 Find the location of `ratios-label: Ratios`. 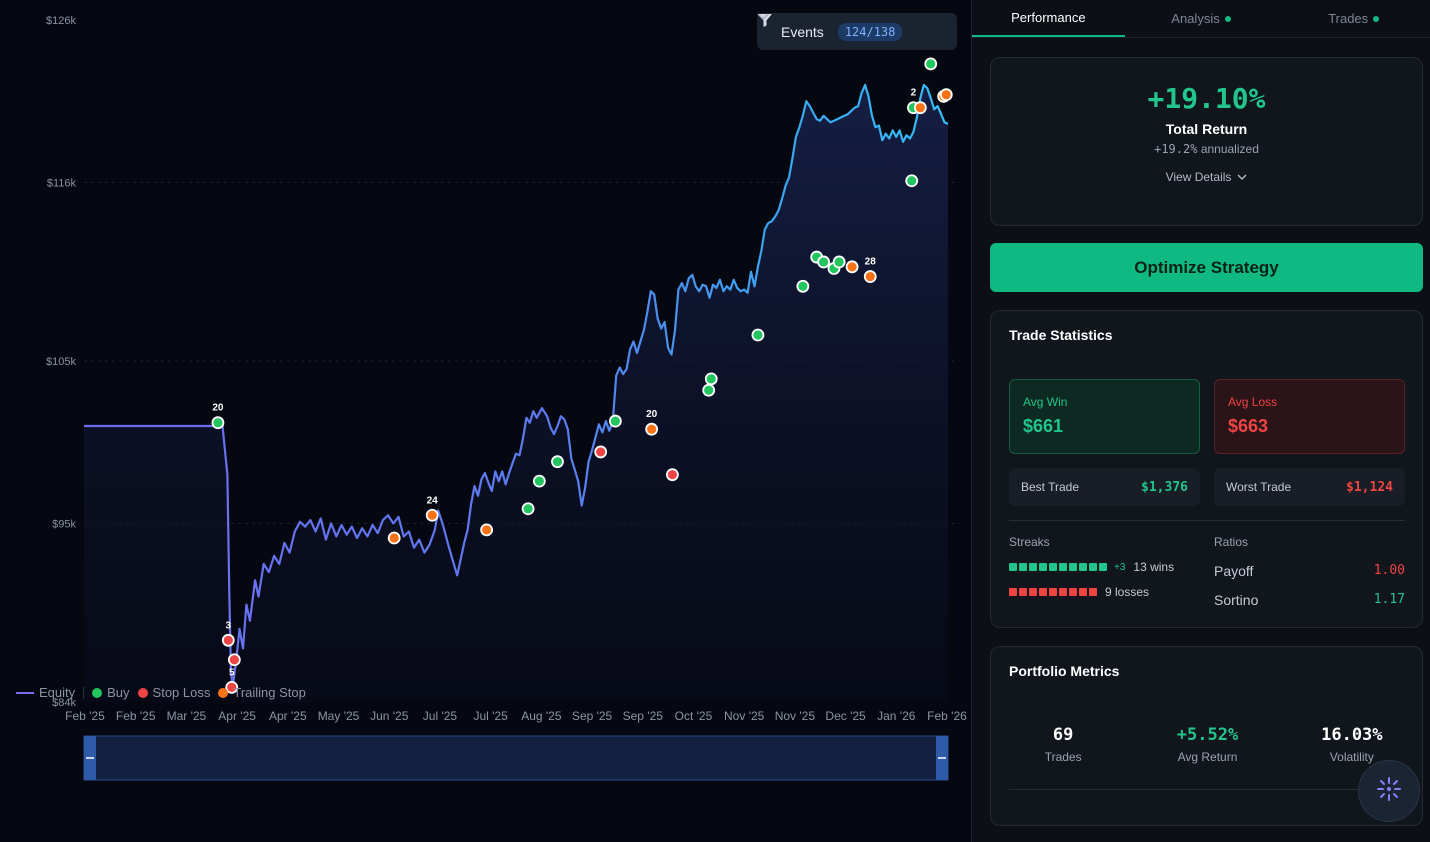

ratios-label: Ratios is located at coordinates (1231, 542).